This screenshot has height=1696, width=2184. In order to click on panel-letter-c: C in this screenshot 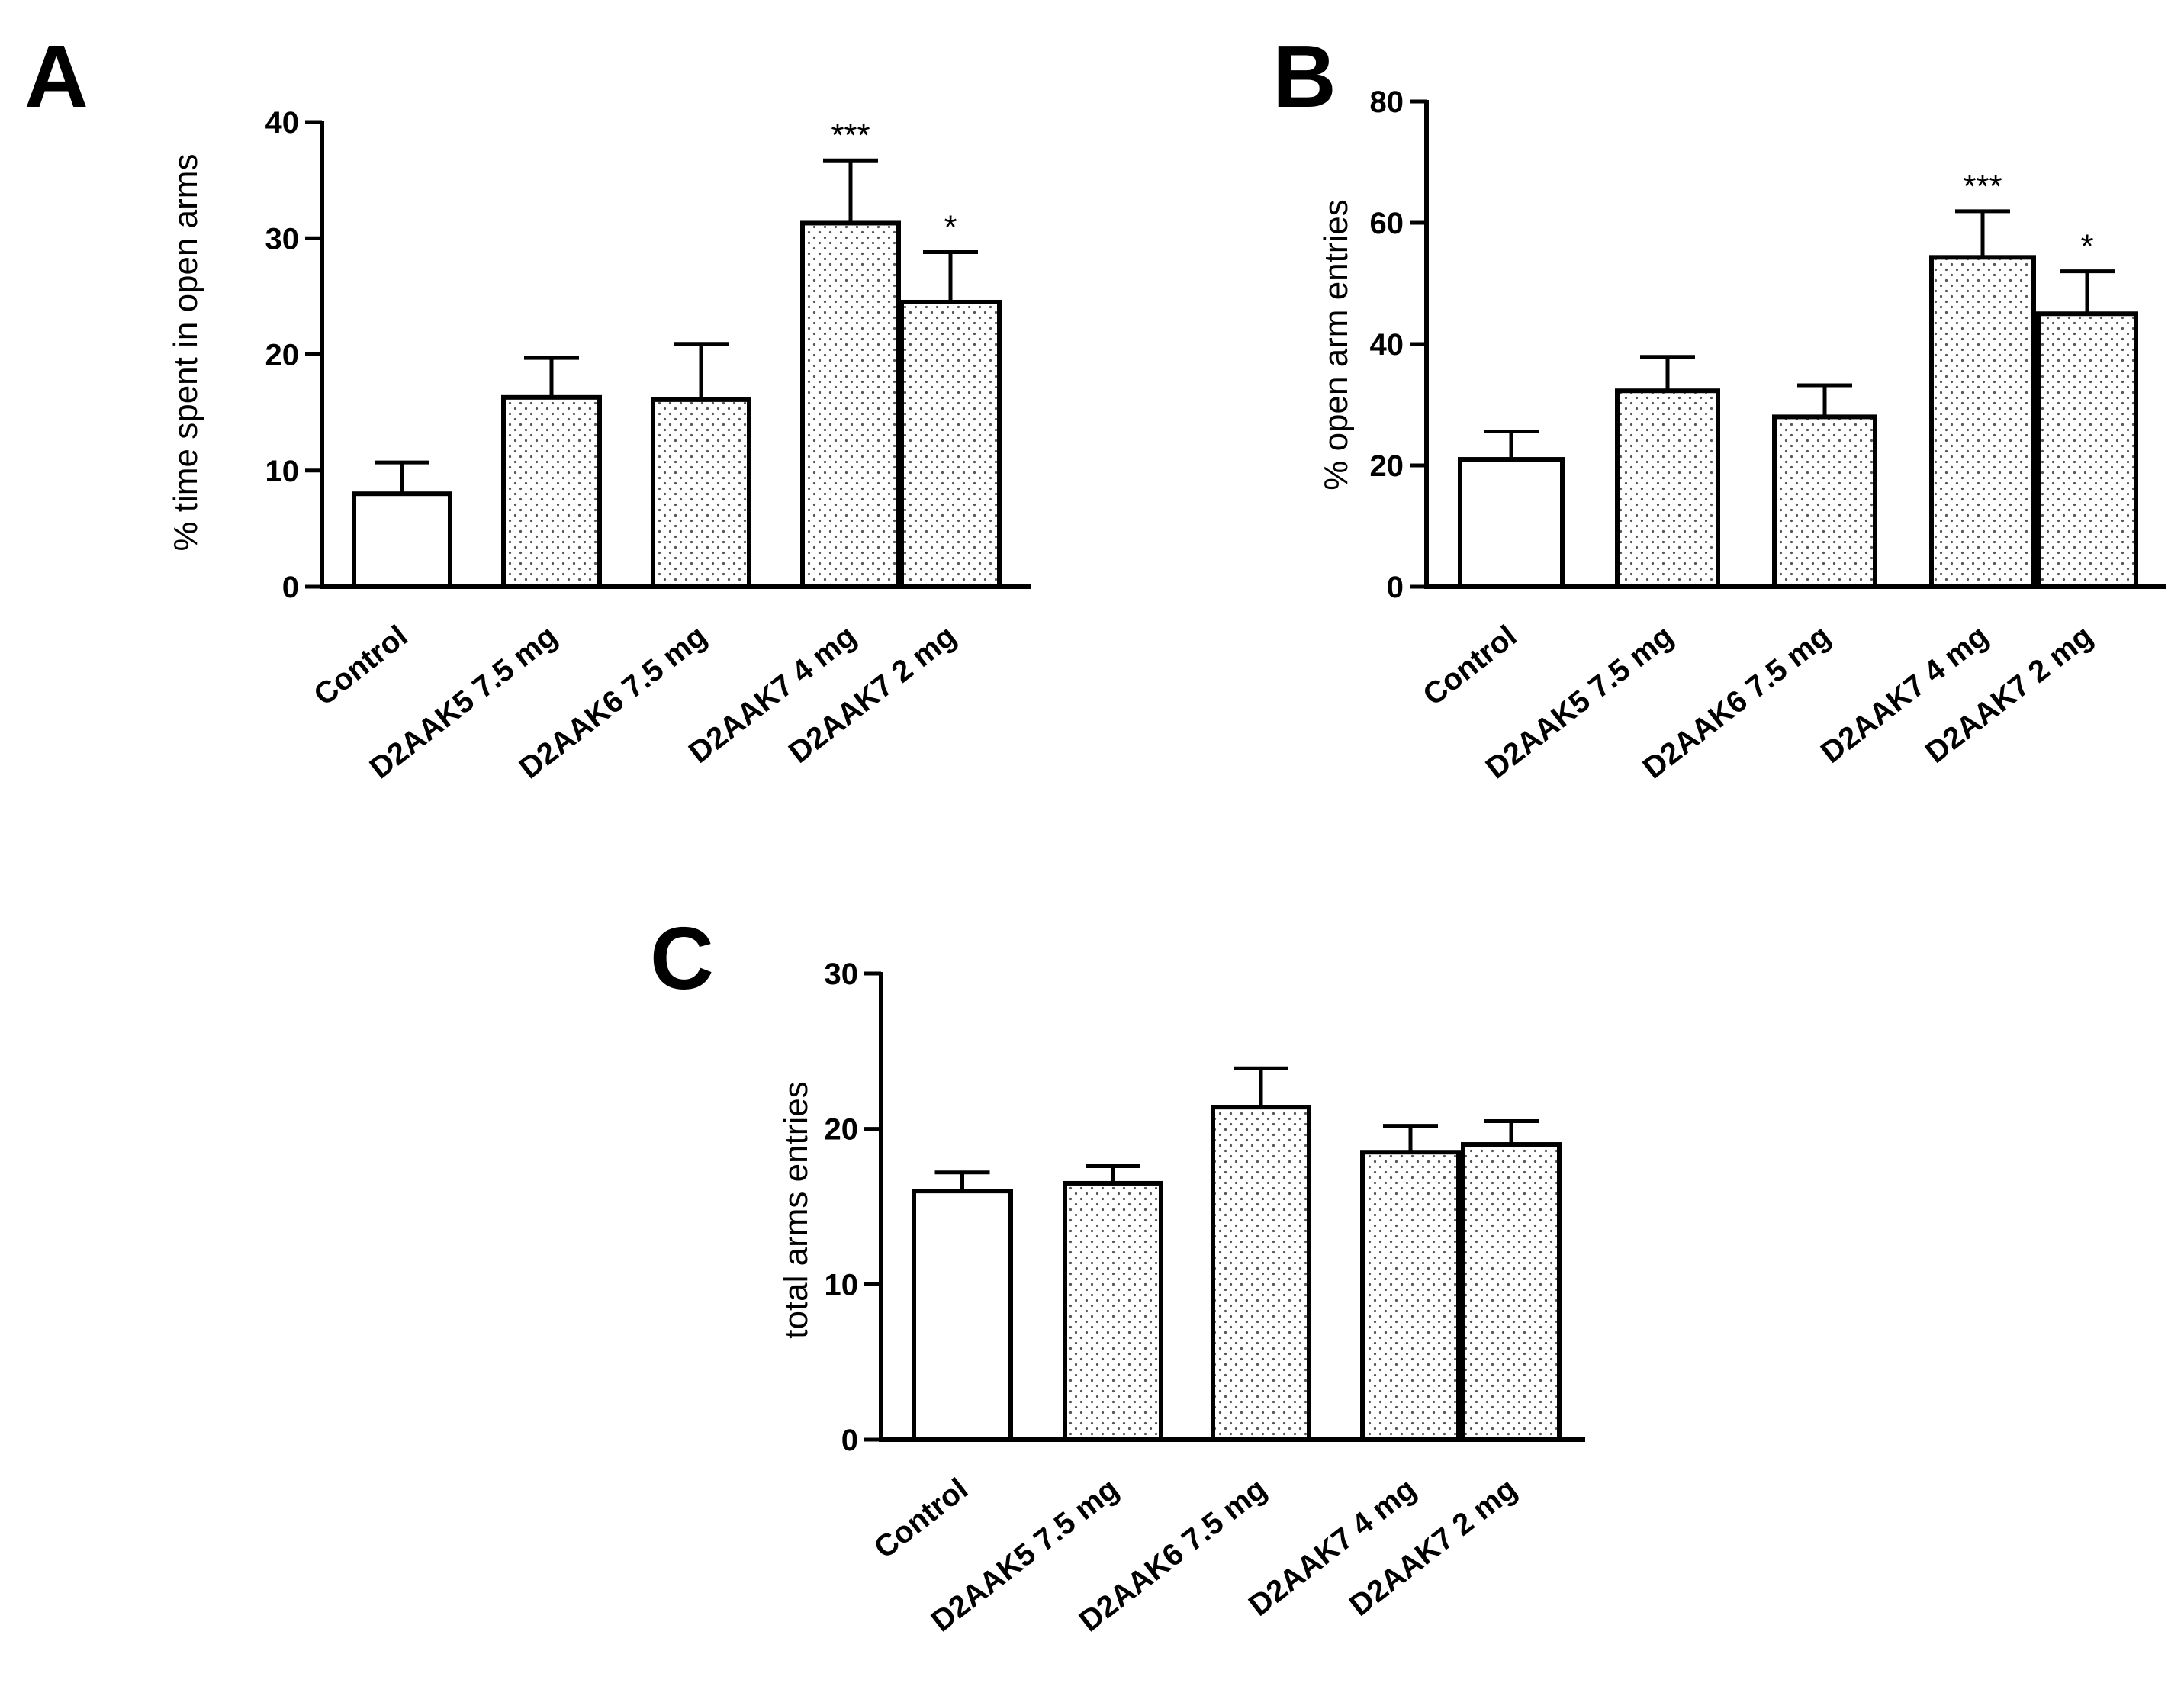, I will do `click(682, 958)`.